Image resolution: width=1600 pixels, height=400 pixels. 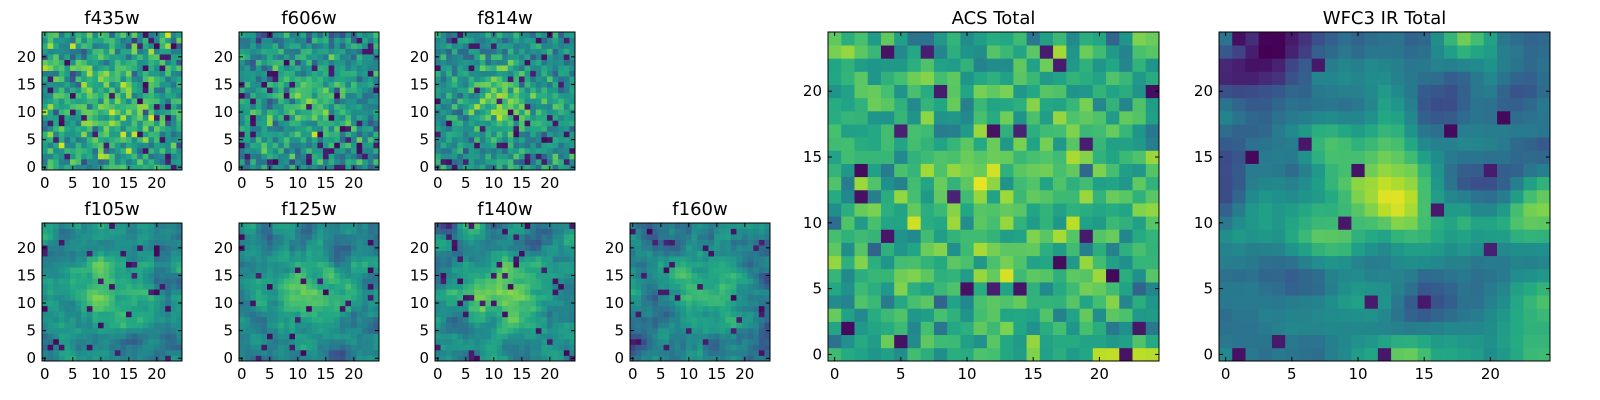 I want to click on y-tick-label: 20, so click(x=223, y=248).